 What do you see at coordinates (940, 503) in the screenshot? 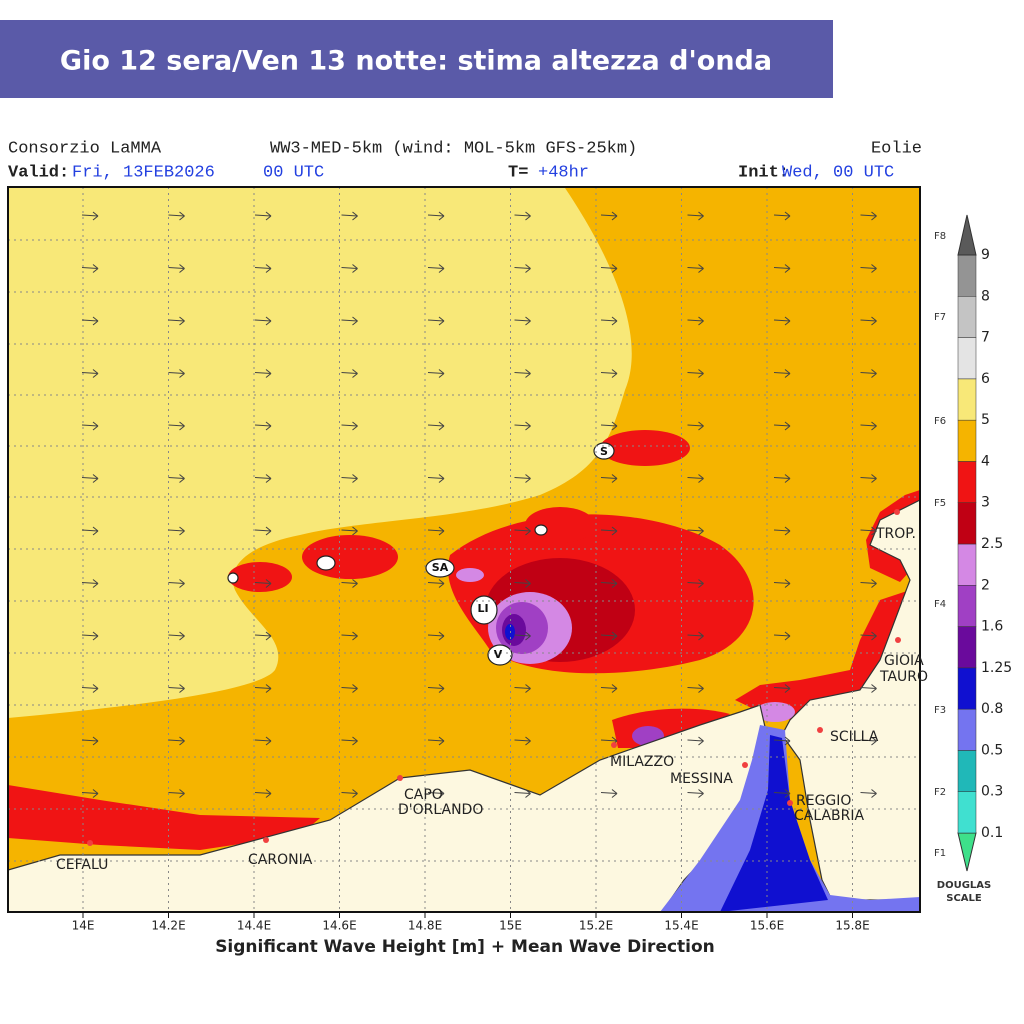
I see `beaufort-label: F5` at bounding box center [940, 503].